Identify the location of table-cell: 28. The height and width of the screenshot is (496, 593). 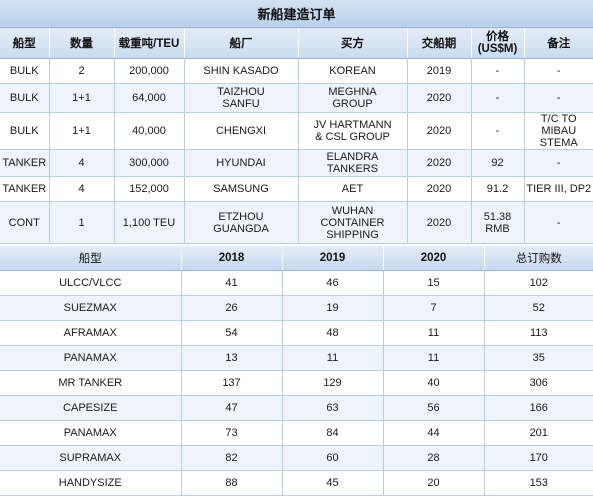
(433, 458).